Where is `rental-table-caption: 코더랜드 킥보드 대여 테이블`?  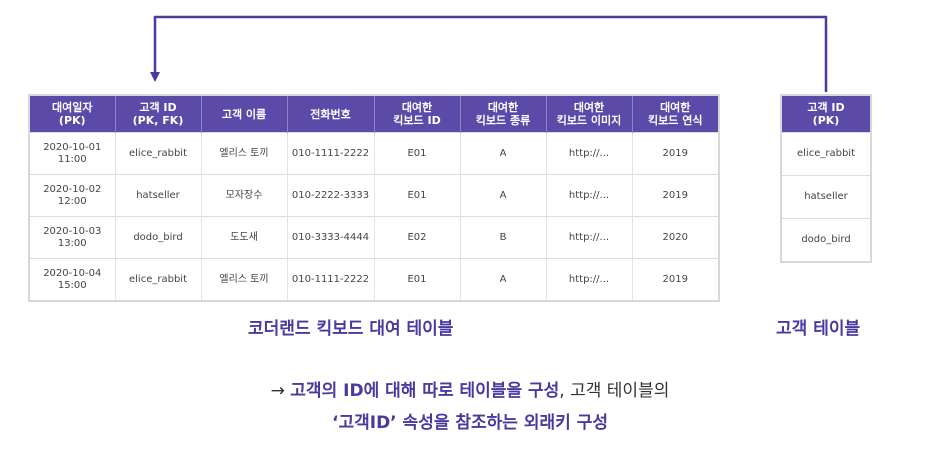 rental-table-caption: 코더랜드 킥보드 대여 테이블 is located at coordinates (351, 329).